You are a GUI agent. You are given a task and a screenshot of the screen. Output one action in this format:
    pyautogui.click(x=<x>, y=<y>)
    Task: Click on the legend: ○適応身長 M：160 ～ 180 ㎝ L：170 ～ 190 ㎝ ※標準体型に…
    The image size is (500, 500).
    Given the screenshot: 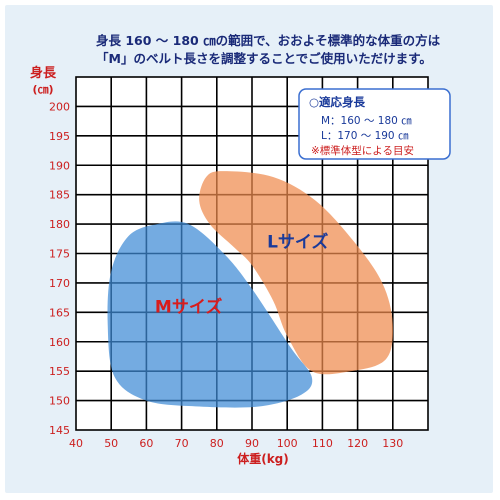 What is the action you would take?
    pyautogui.click(x=374, y=124)
    